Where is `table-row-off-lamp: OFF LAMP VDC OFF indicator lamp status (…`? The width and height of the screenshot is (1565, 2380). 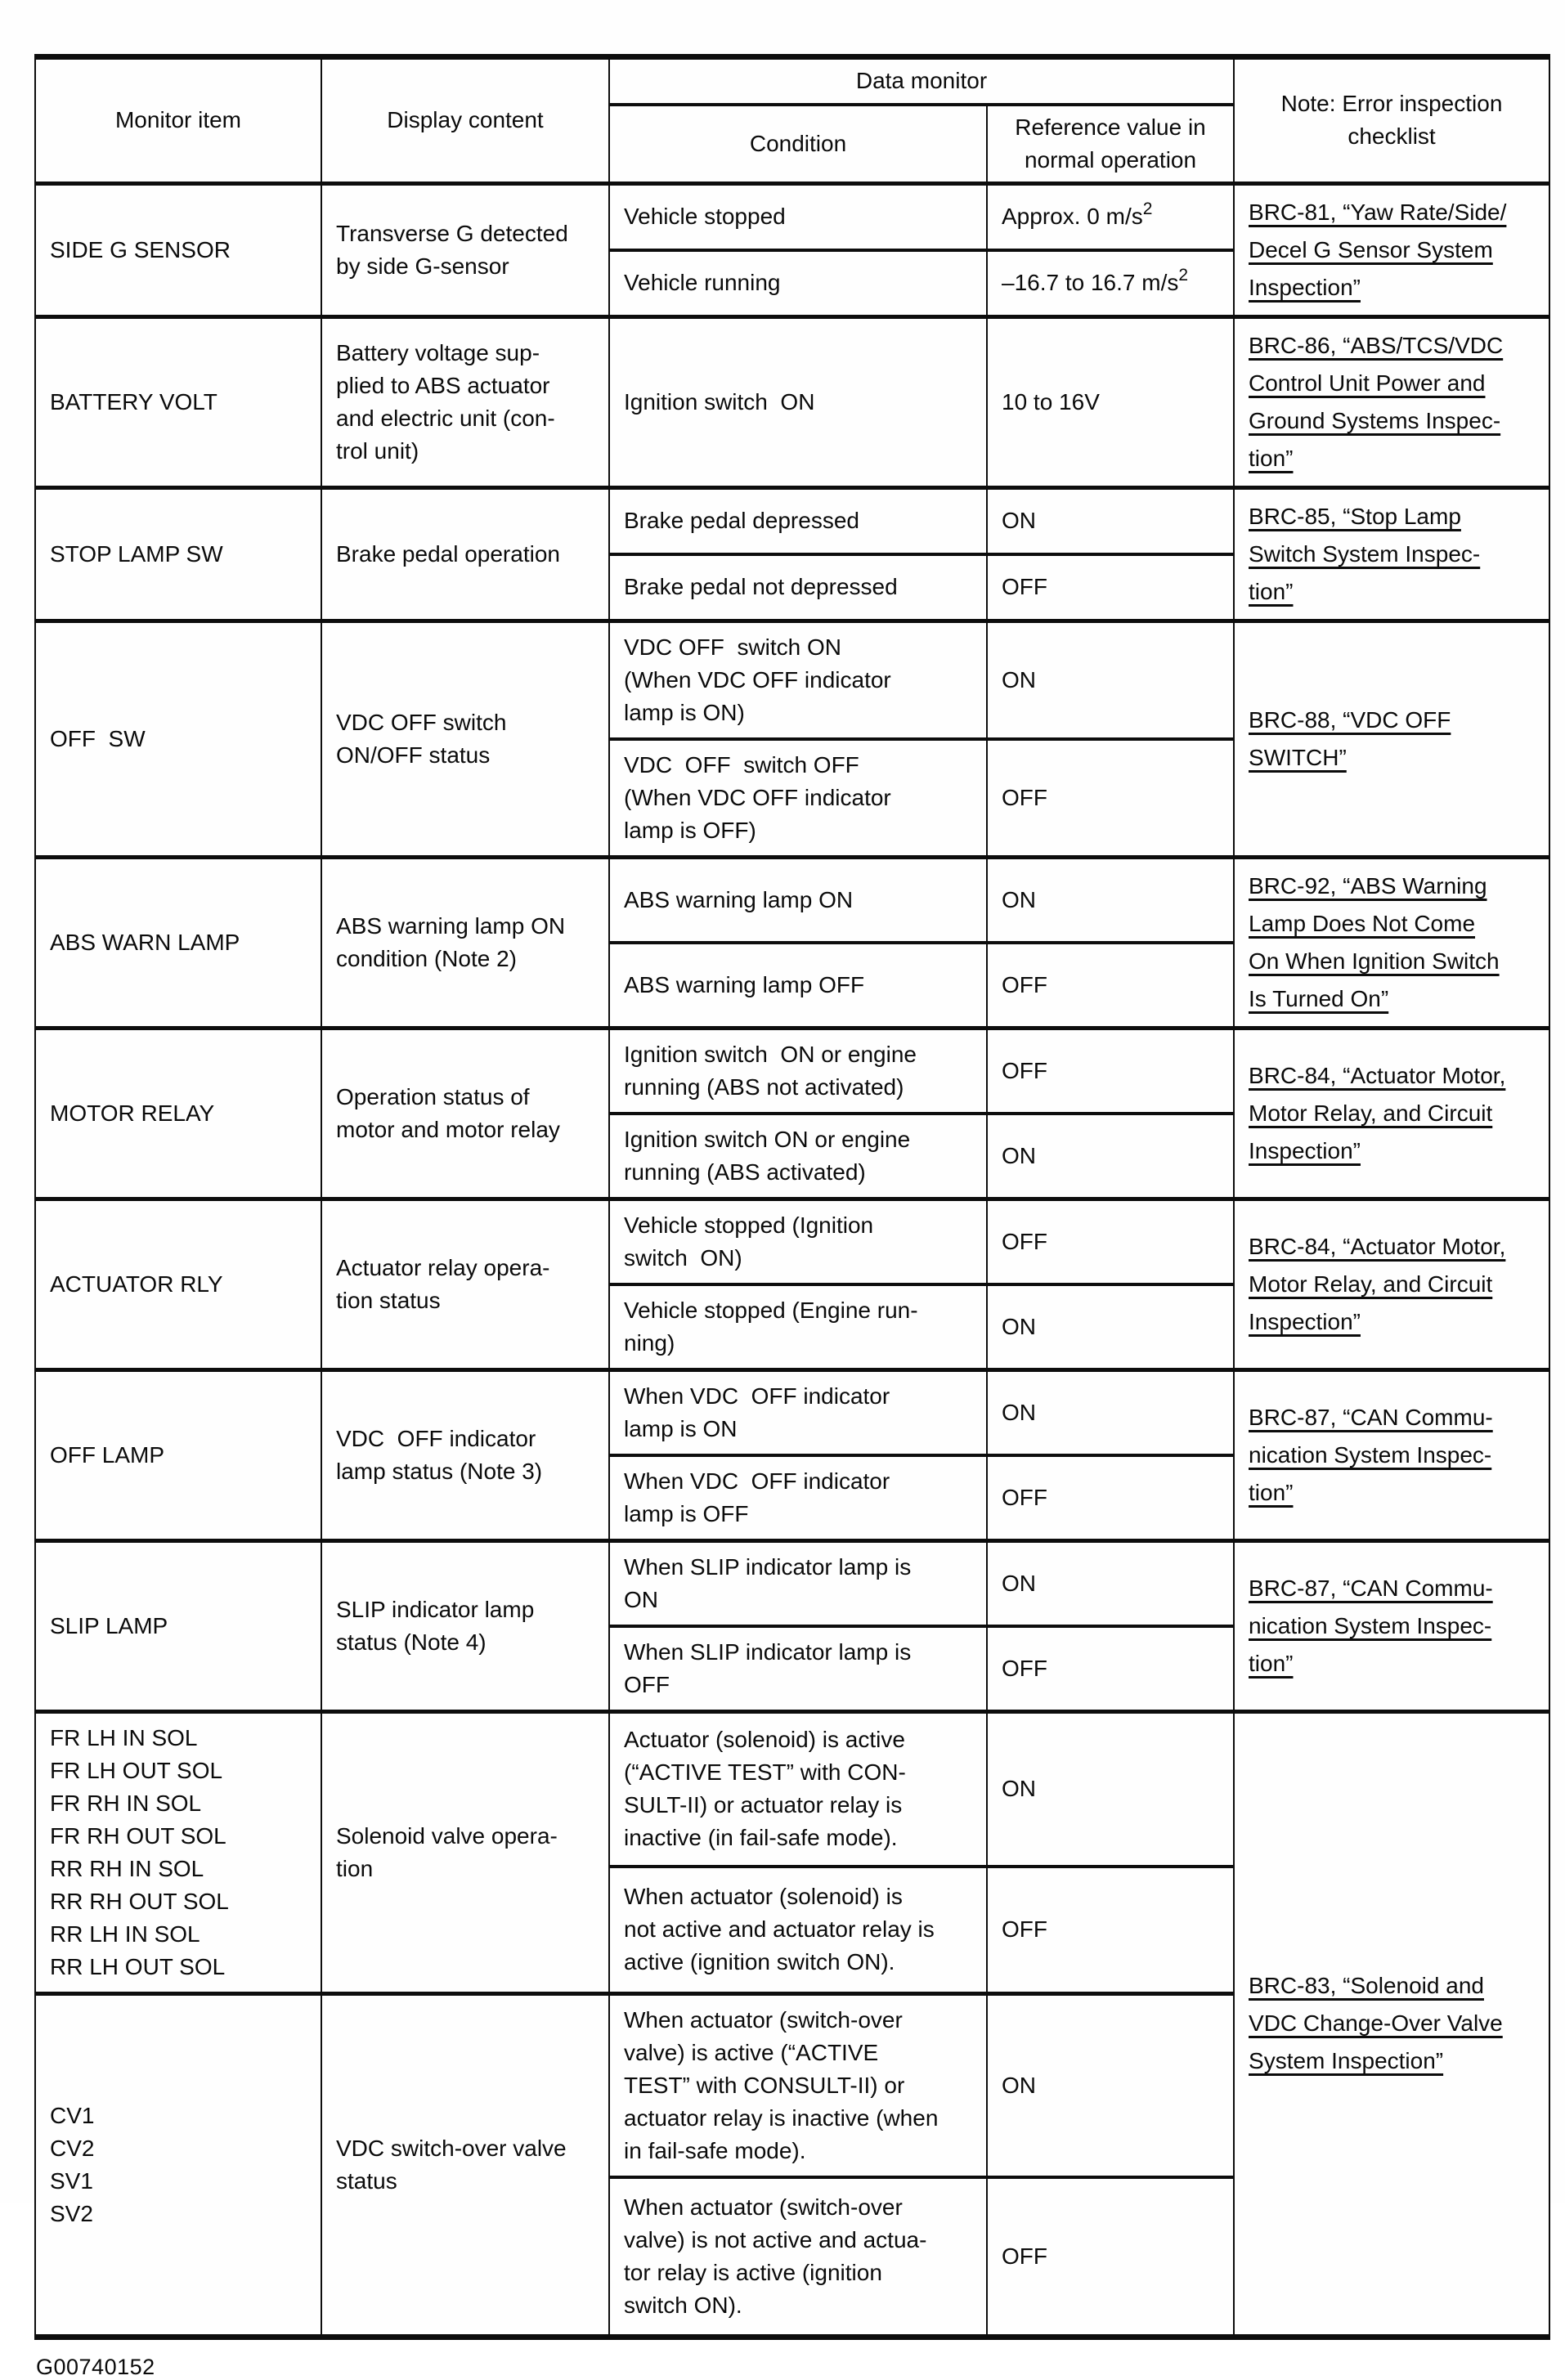
table-row-off-lamp: OFF LAMP VDC OFF indicator lamp status (… is located at coordinates (792, 1455).